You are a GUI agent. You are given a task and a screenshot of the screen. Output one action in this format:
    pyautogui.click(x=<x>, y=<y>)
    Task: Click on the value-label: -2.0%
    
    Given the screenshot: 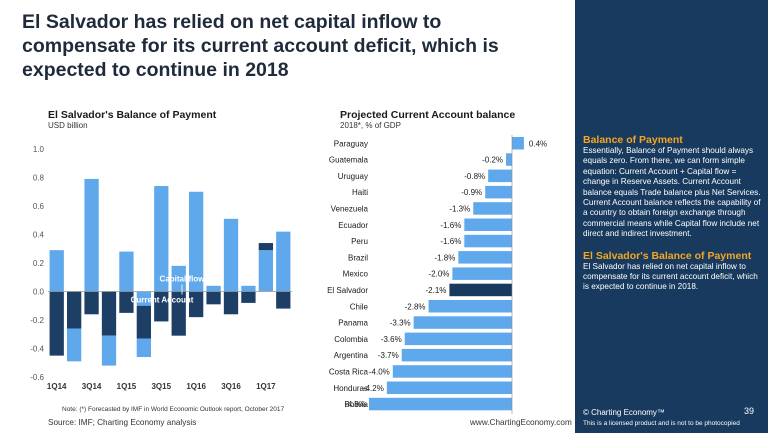 What is the action you would take?
    pyautogui.click(x=438, y=274)
    